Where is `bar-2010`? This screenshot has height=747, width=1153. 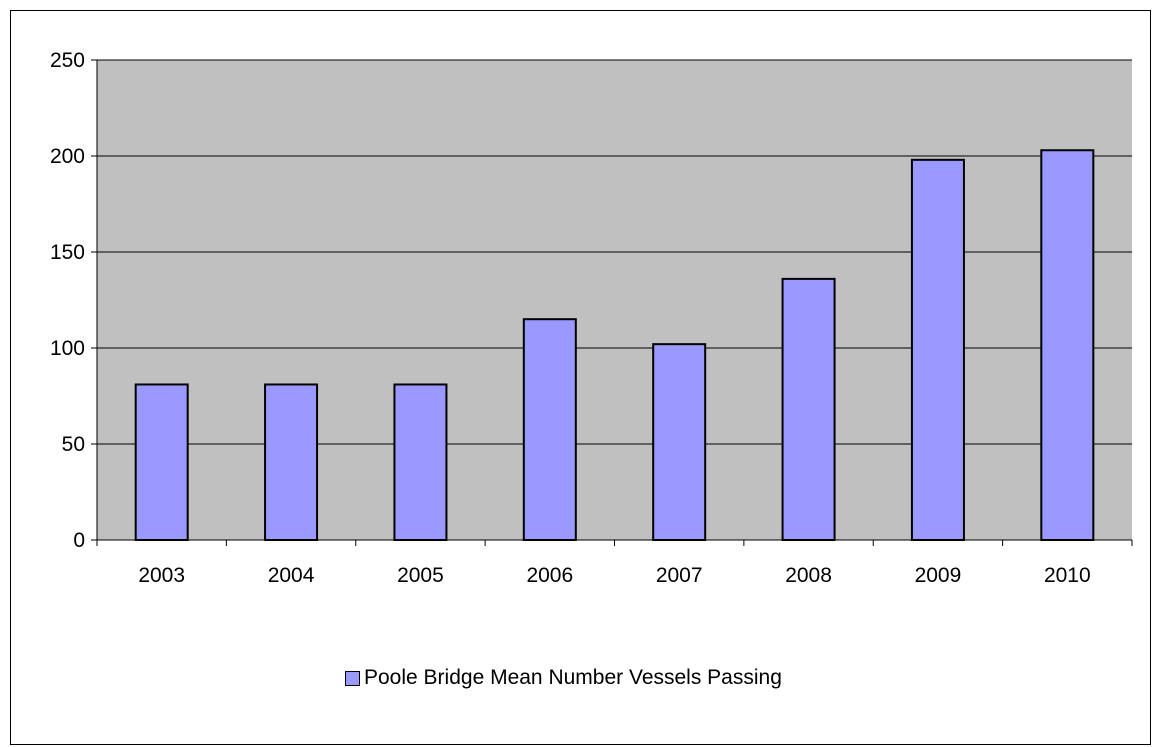 bar-2010 is located at coordinates (1067, 345).